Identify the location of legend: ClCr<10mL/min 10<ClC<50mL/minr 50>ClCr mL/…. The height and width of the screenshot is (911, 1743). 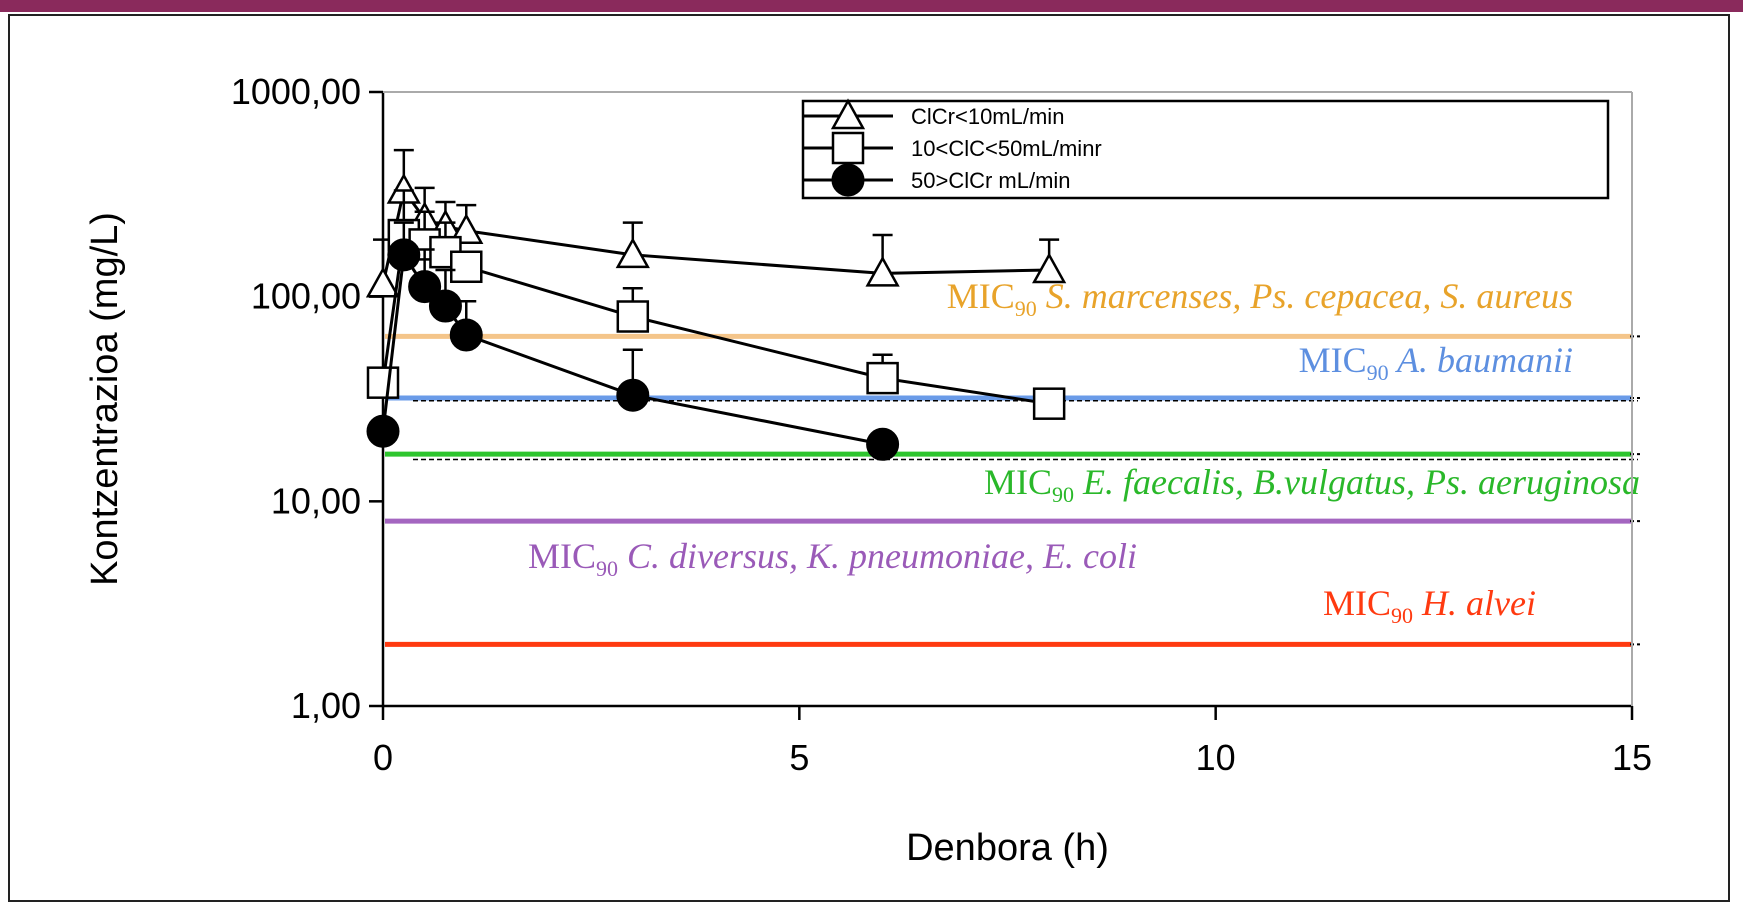
(1205, 149).